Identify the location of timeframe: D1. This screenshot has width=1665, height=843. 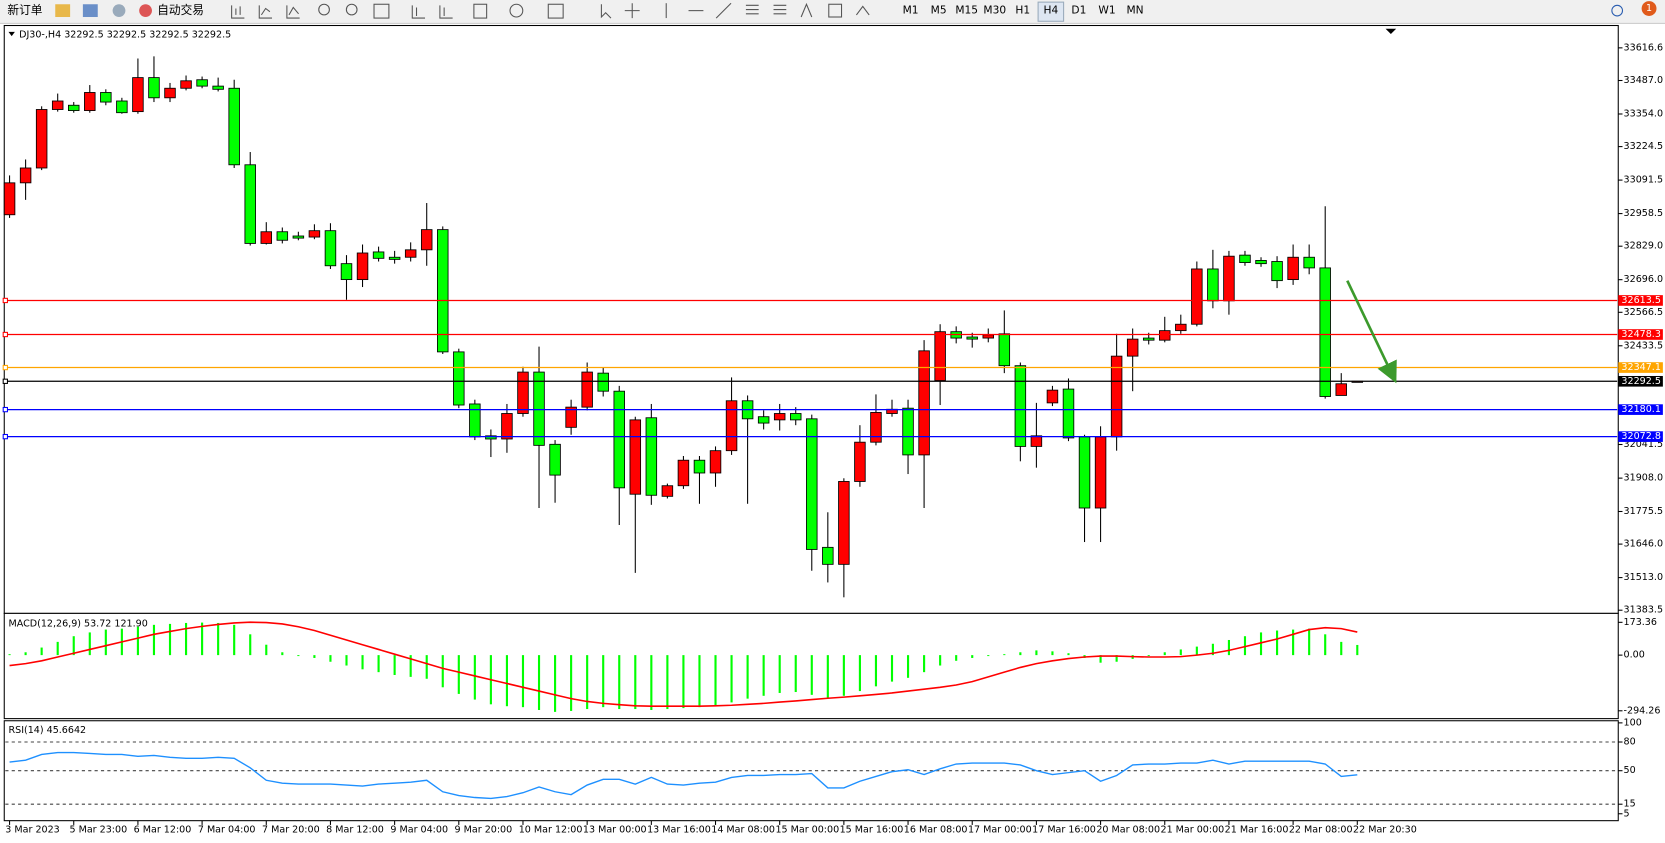
(1078, 10).